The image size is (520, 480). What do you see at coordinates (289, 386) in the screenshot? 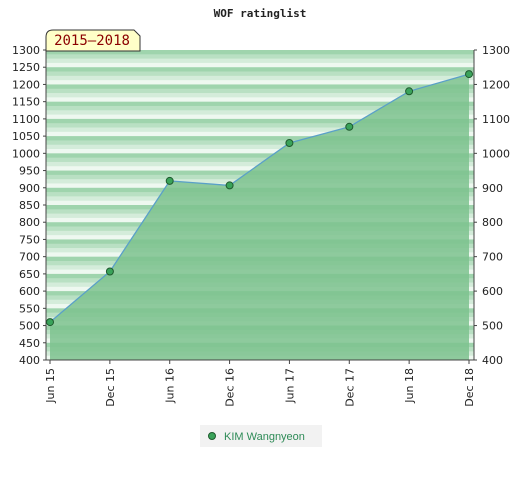
I see `x-tick-label: Jun 17` at bounding box center [289, 386].